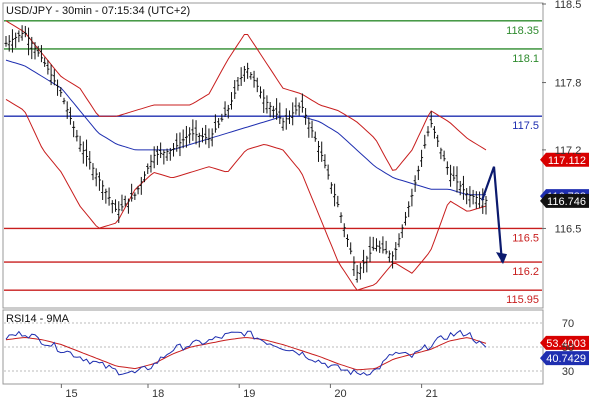 The image size is (590, 400). Describe the element at coordinates (568, 229) in the screenshot. I see `price-y-tick-3: 116.5` at that location.